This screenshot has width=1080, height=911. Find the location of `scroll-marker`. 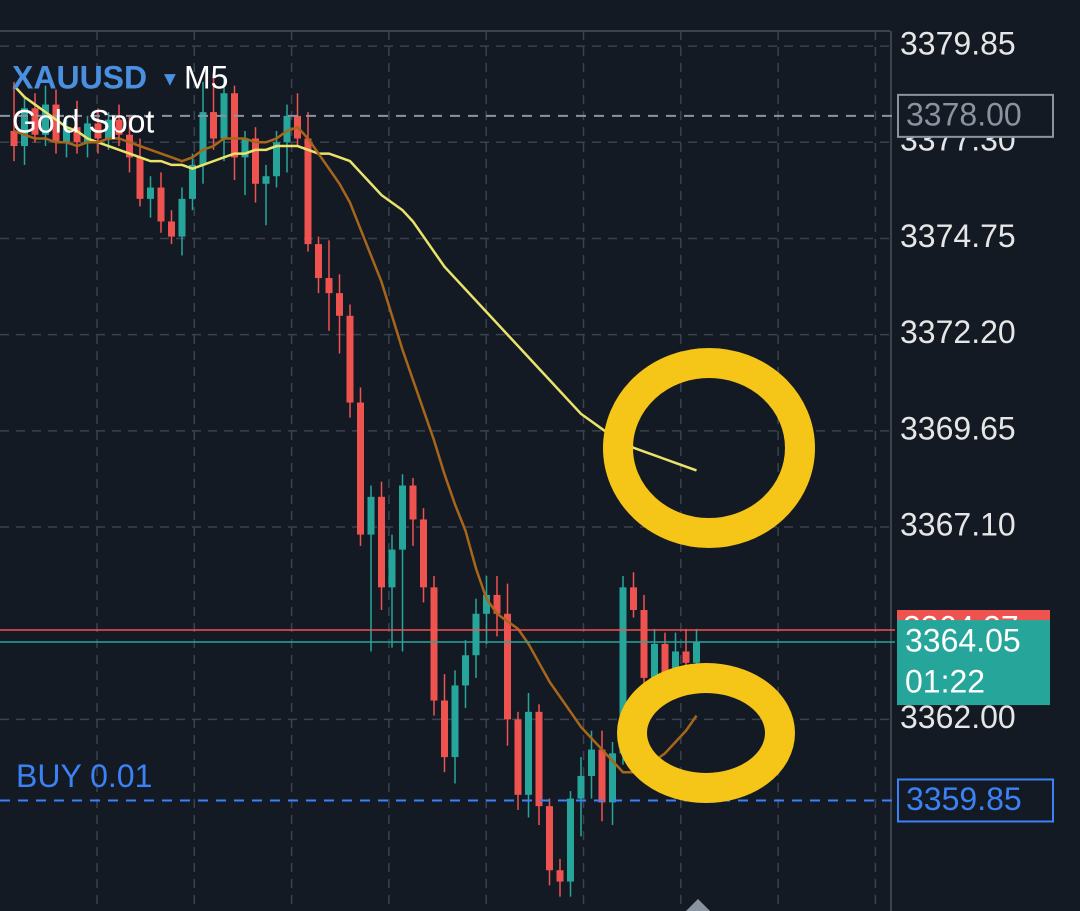

scroll-marker is located at coordinates (698, 905).